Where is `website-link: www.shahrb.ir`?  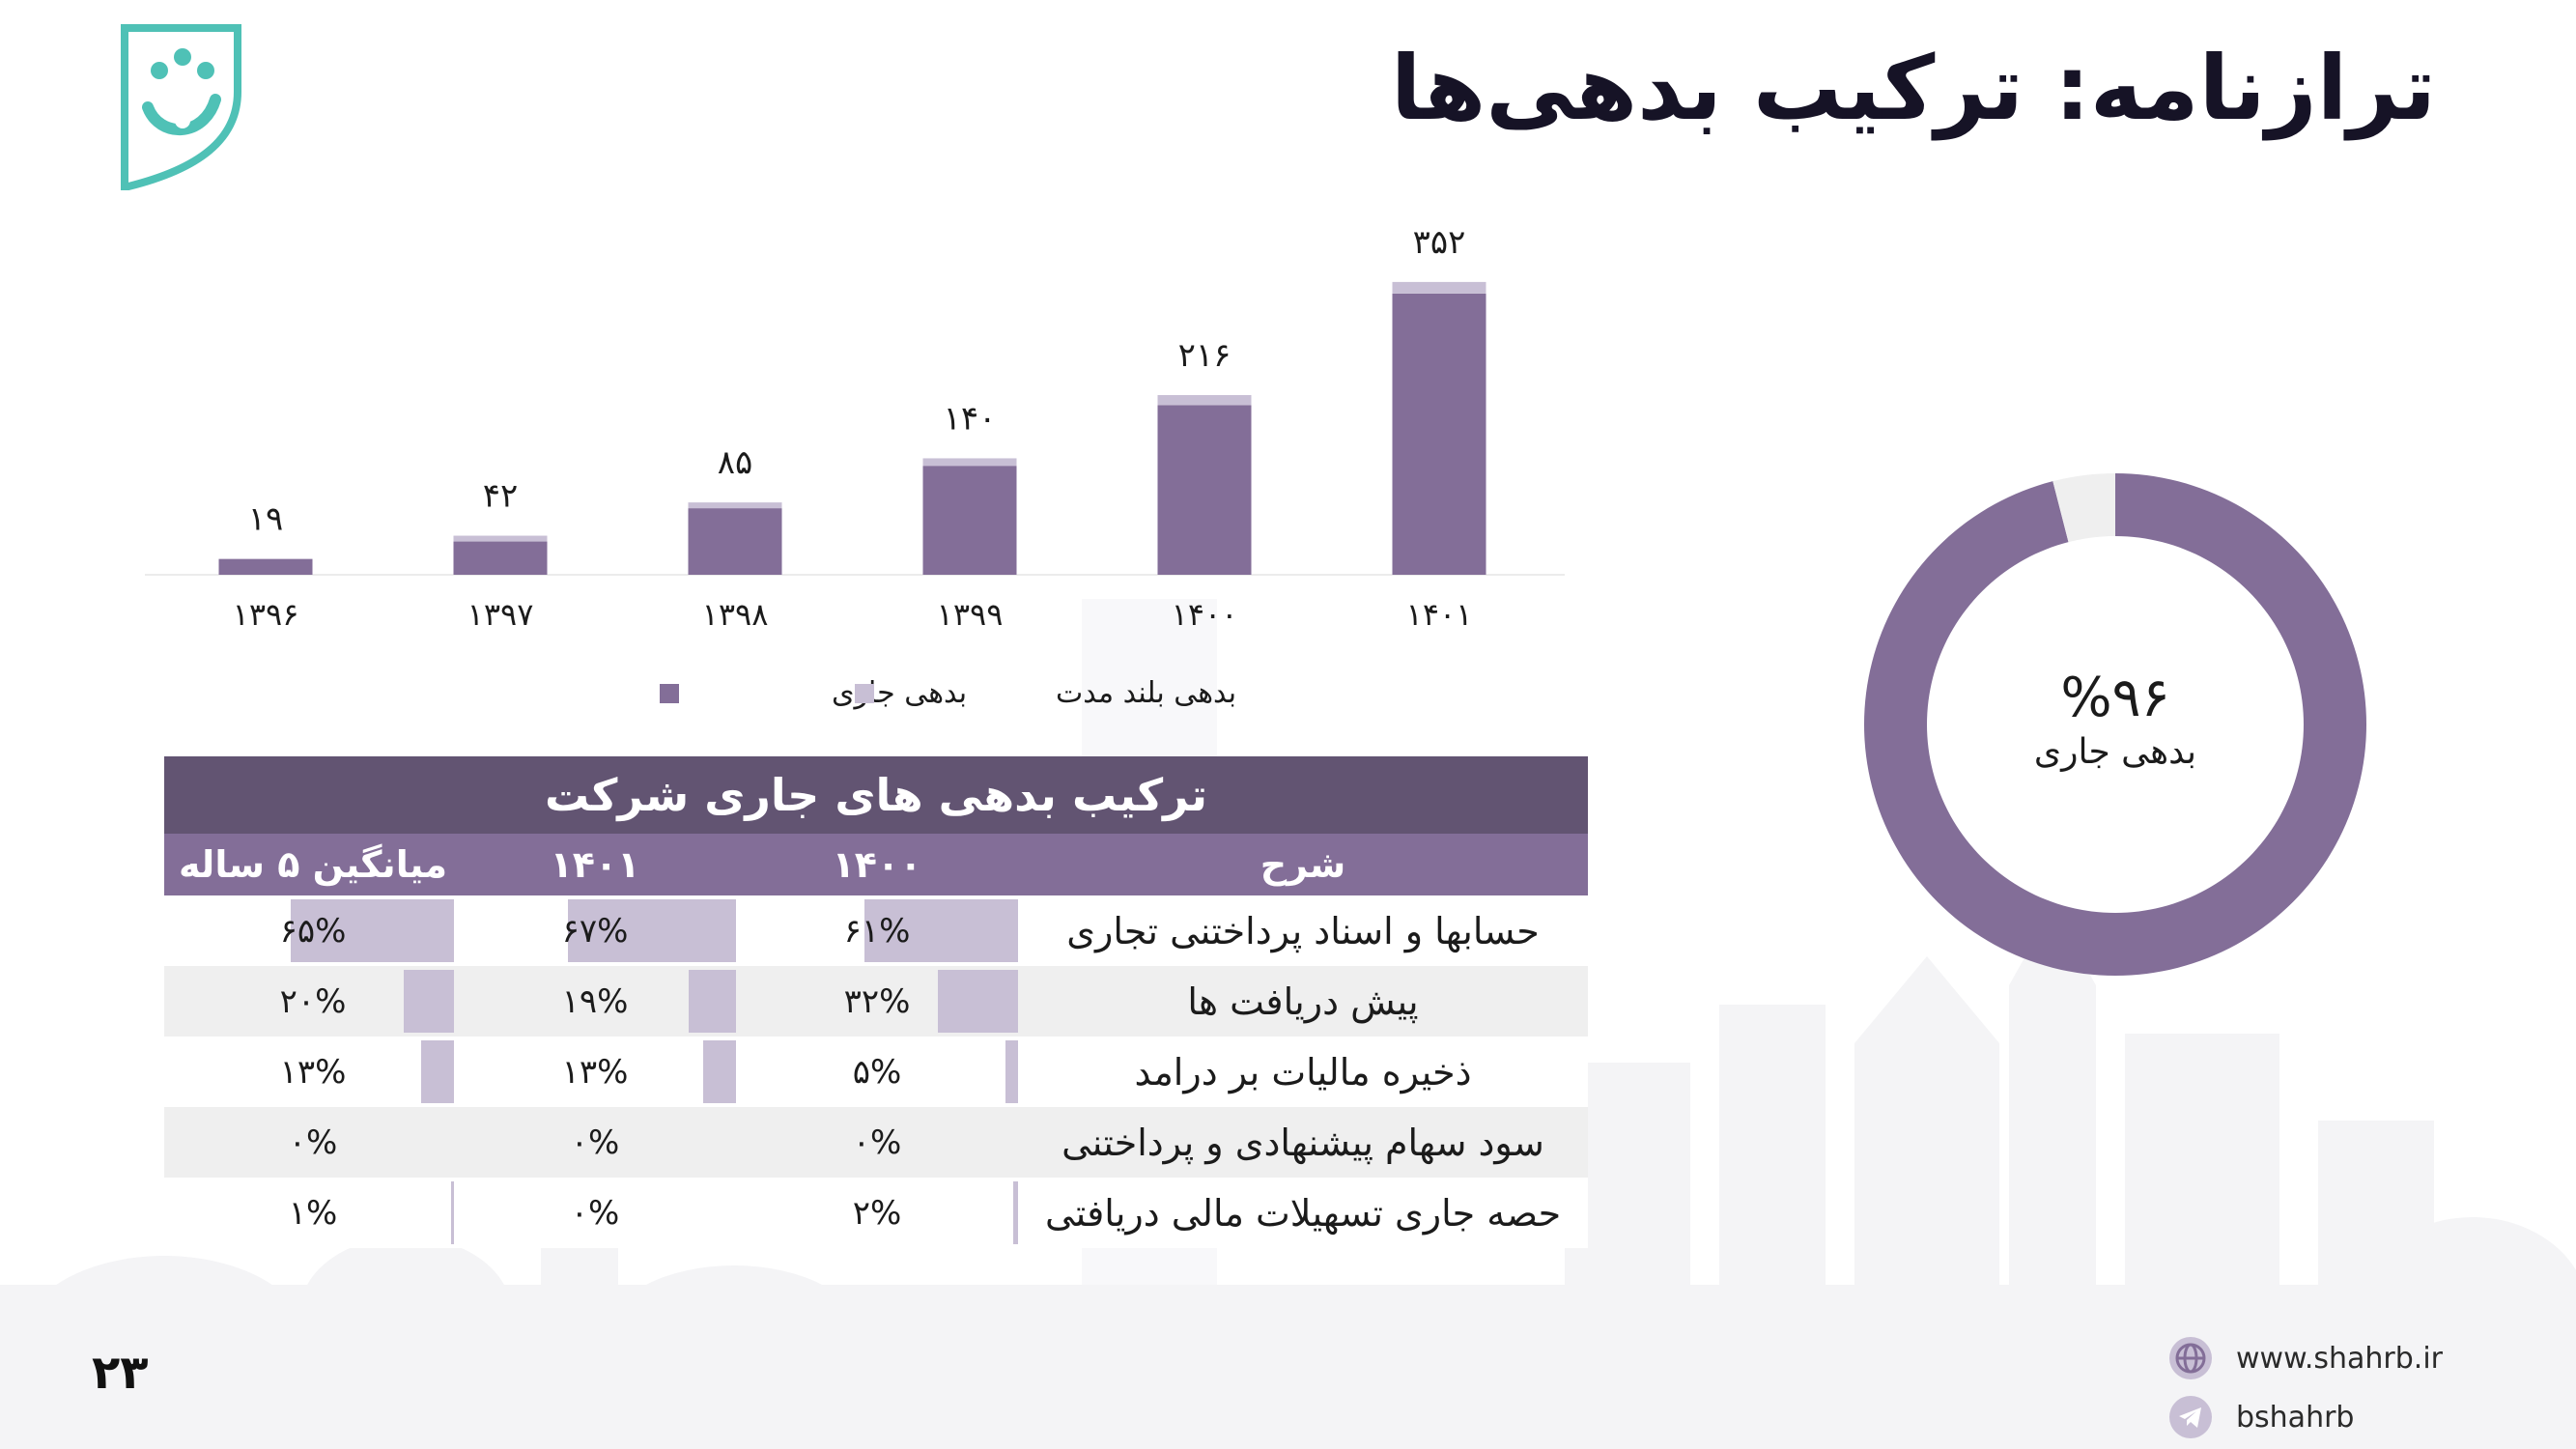
website-link: www.shahrb.ir is located at coordinates (2340, 1358).